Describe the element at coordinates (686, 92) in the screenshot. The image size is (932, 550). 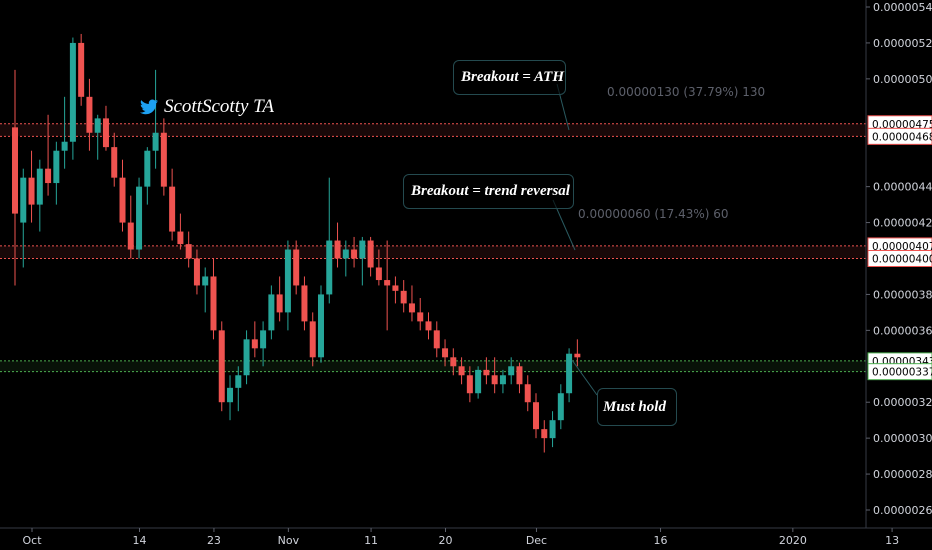
I see `measure-label-ath: 0.00000130 (37.79%) 130` at that location.